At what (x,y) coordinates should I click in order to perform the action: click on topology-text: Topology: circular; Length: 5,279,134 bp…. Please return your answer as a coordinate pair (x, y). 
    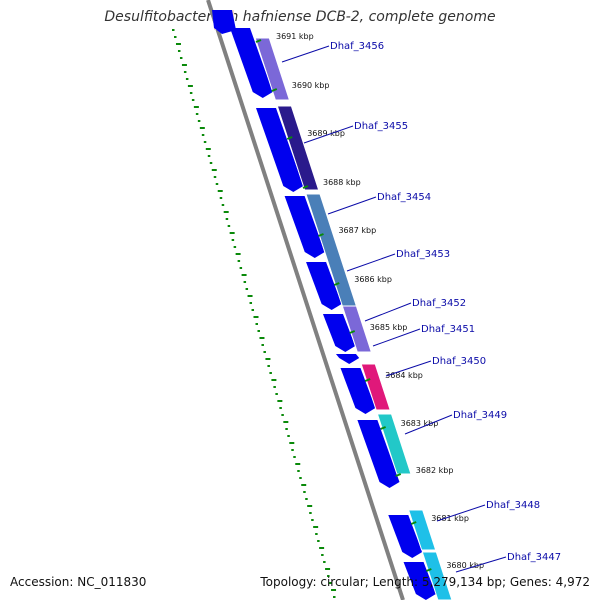
    Looking at the image, I should click on (425, 582).